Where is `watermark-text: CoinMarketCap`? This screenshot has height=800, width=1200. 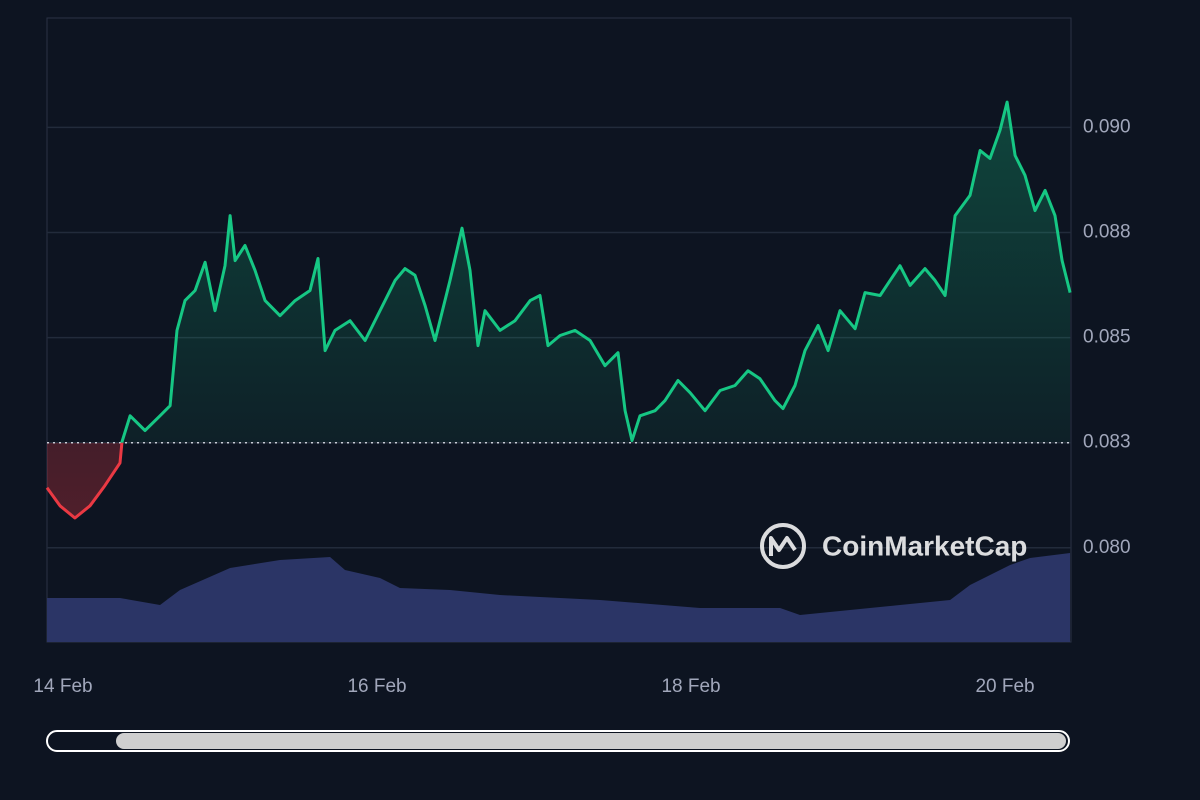 watermark-text: CoinMarketCap is located at coordinates (924, 545).